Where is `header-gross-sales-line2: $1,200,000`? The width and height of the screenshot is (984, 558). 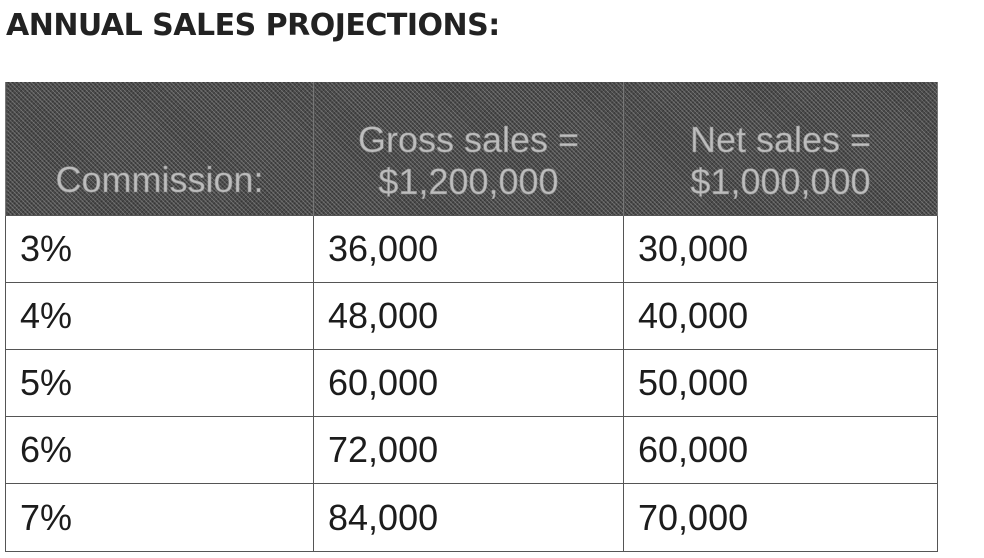 header-gross-sales-line2: $1,200,000 is located at coordinates (468, 182).